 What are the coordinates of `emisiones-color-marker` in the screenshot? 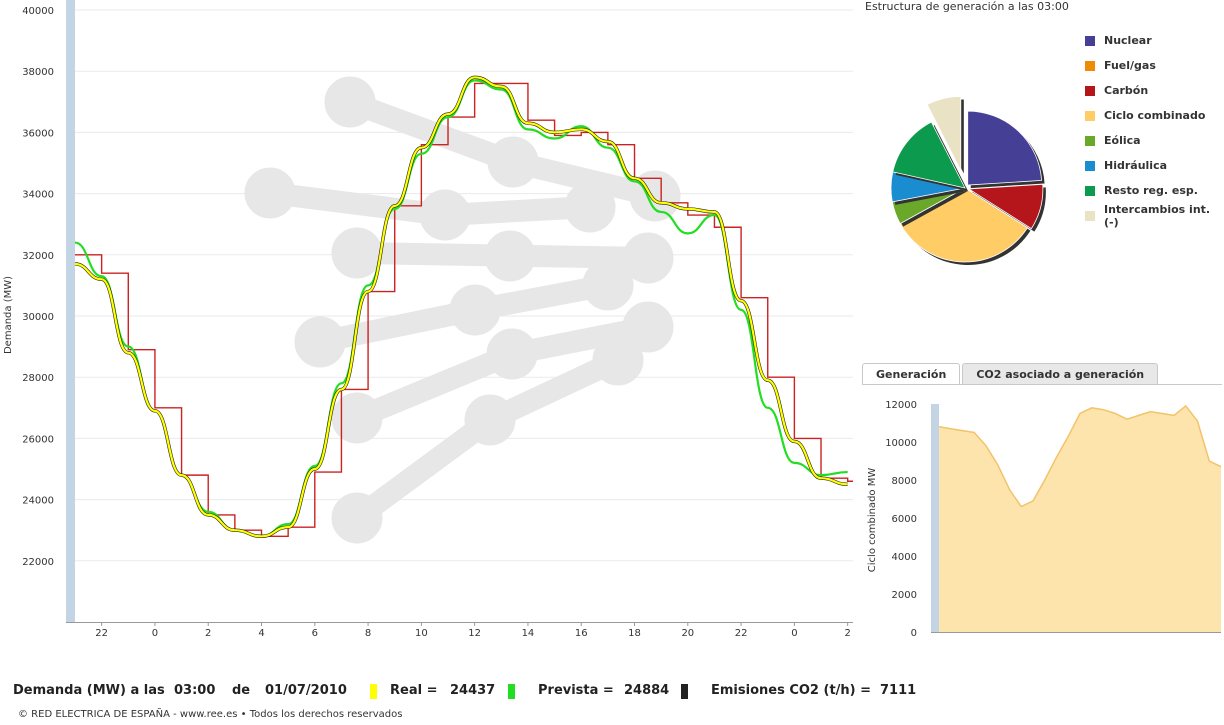 It's located at (684, 691).